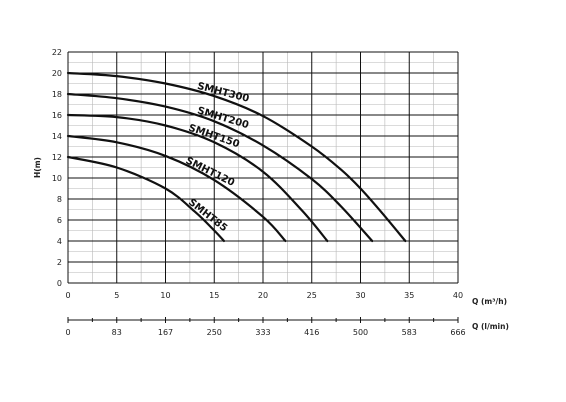 This screenshot has height=402, width=566. Describe the element at coordinates (57, 115) in the screenshot. I see `y-tick-label: 16` at that location.